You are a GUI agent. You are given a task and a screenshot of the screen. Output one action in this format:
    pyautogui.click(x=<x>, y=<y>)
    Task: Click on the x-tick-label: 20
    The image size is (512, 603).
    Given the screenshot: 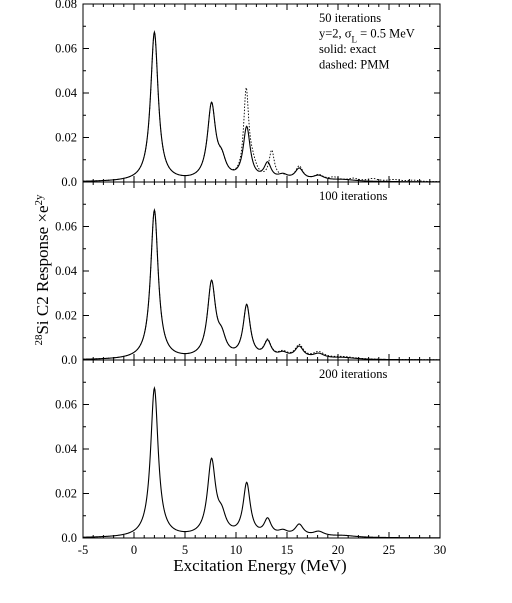 What is the action you would take?
    pyautogui.click(x=338, y=550)
    